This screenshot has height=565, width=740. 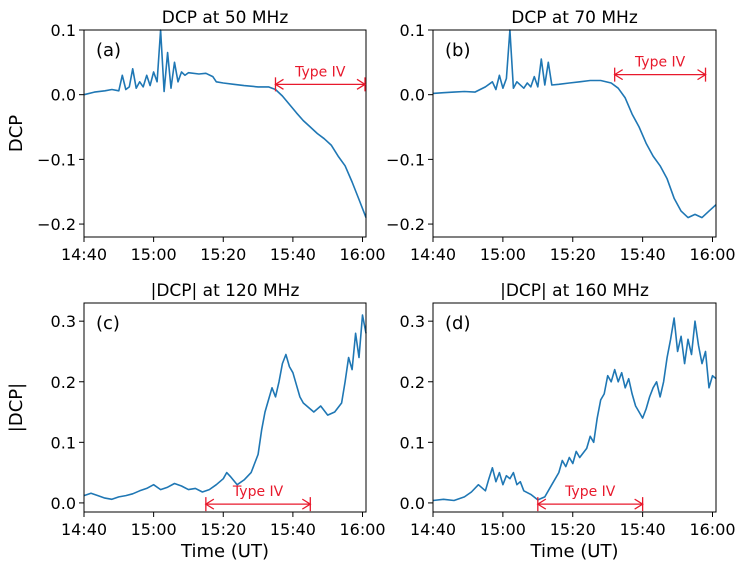 What do you see at coordinates (108, 50) in the screenshot?
I see `panel-label: (a)` at bounding box center [108, 50].